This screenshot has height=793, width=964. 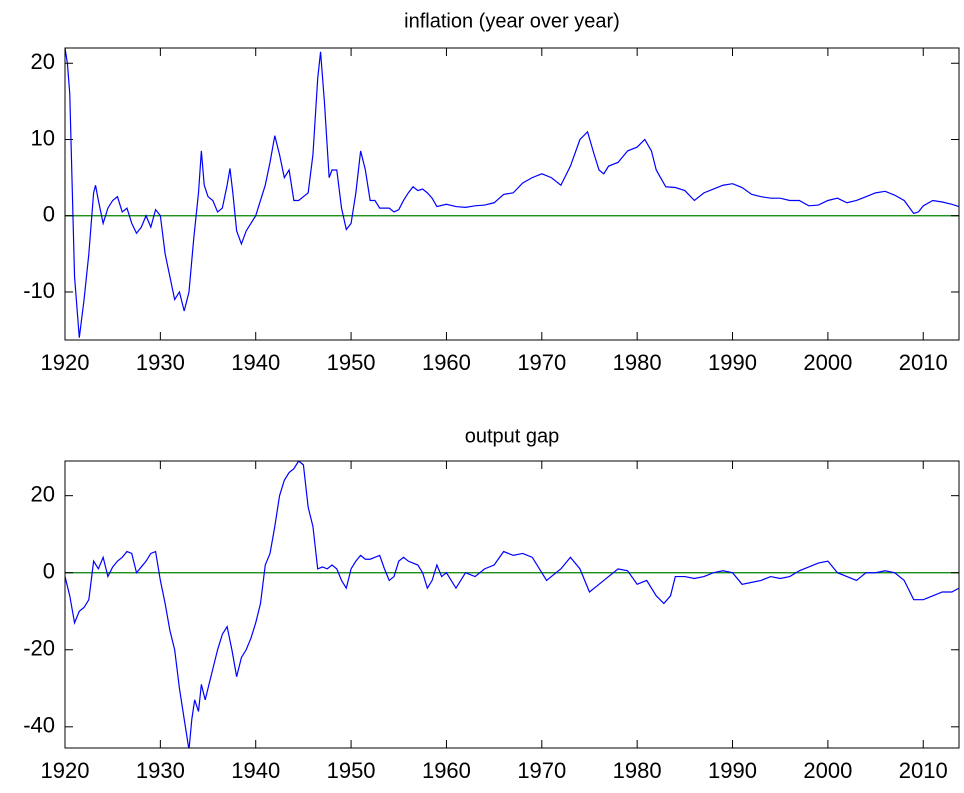 What do you see at coordinates (39, 290) in the screenshot?
I see `y-tick-label: -10` at bounding box center [39, 290].